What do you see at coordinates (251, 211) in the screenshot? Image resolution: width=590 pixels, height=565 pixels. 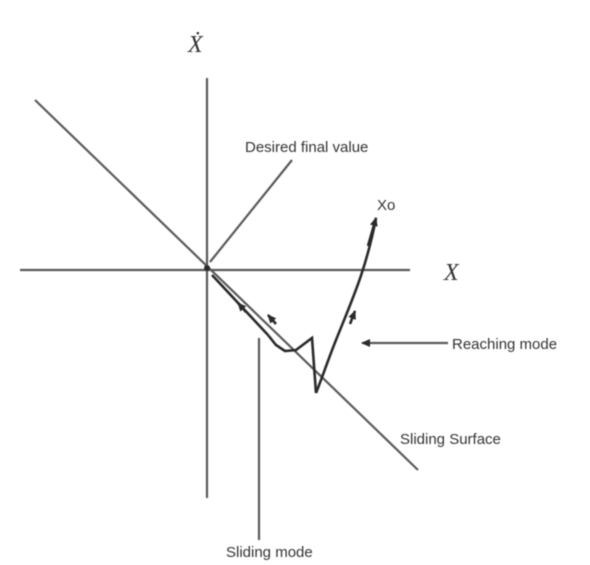 I see `desired-final-value-leader` at bounding box center [251, 211].